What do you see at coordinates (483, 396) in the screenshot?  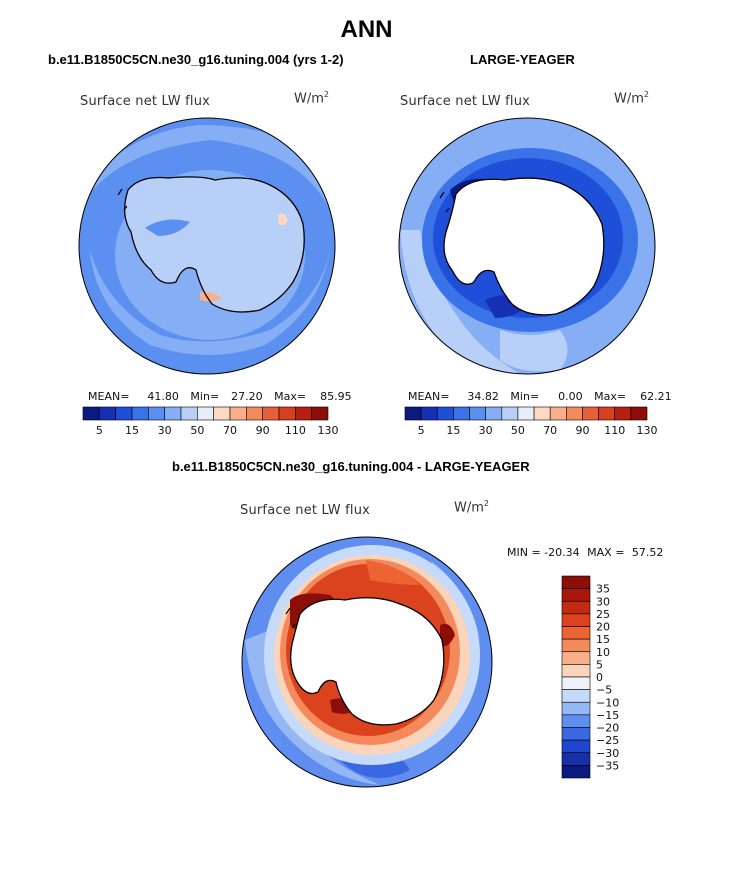 I see `panel2-mean-value: 34.82` at bounding box center [483, 396].